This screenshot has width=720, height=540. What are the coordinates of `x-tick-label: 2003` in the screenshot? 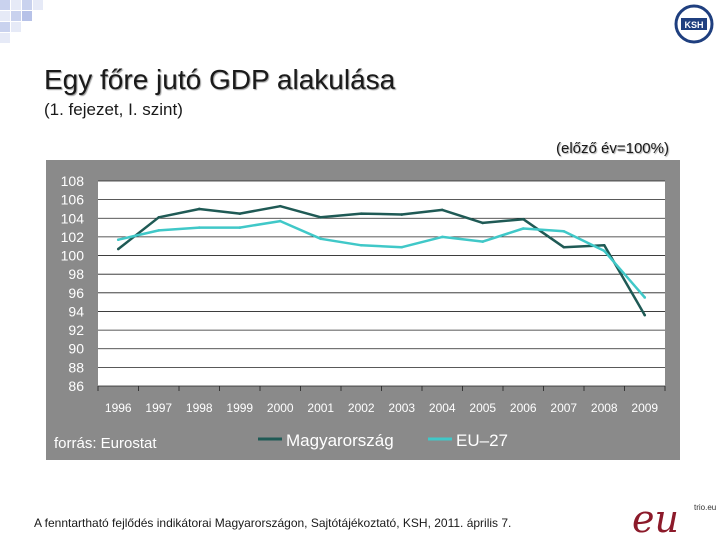 It's located at (401, 408).